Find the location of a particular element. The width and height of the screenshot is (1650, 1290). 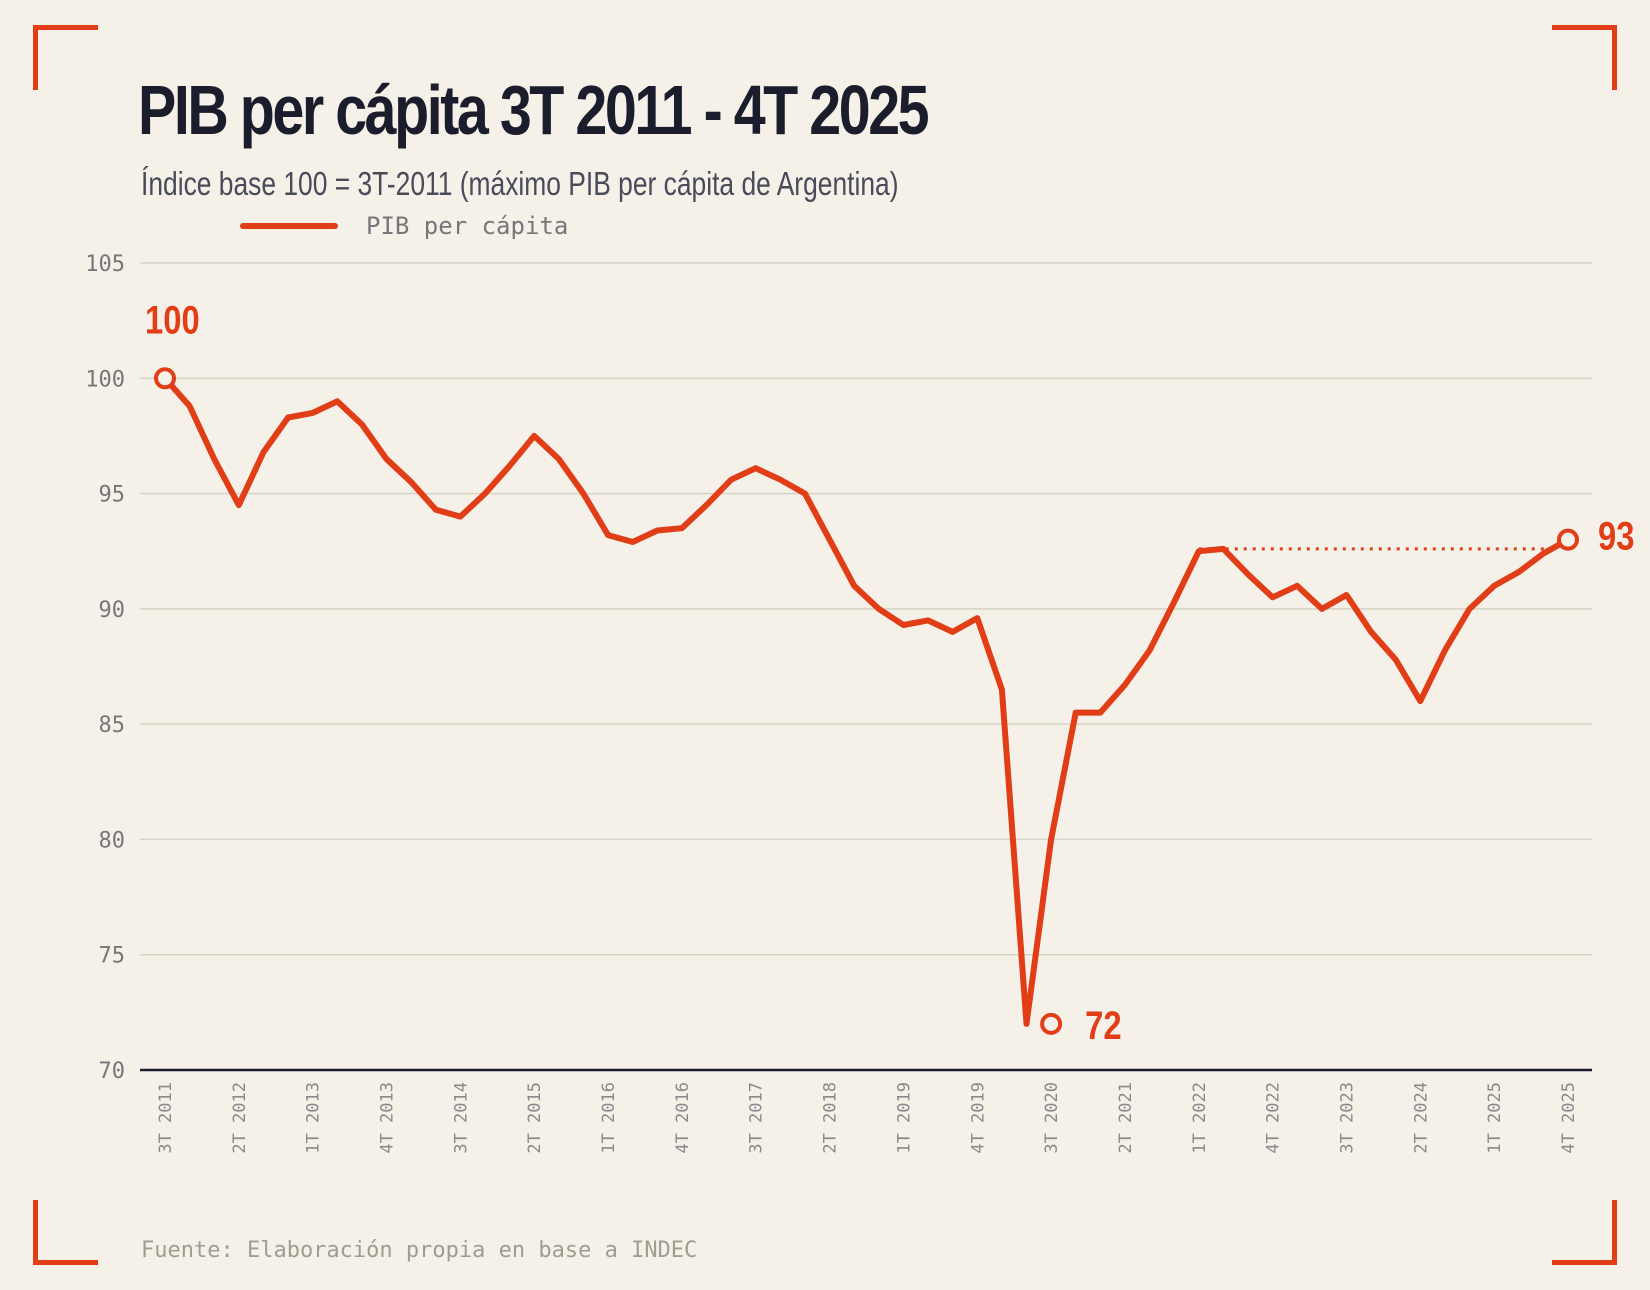

data-label: 100 is located at coordinates (172, 319).